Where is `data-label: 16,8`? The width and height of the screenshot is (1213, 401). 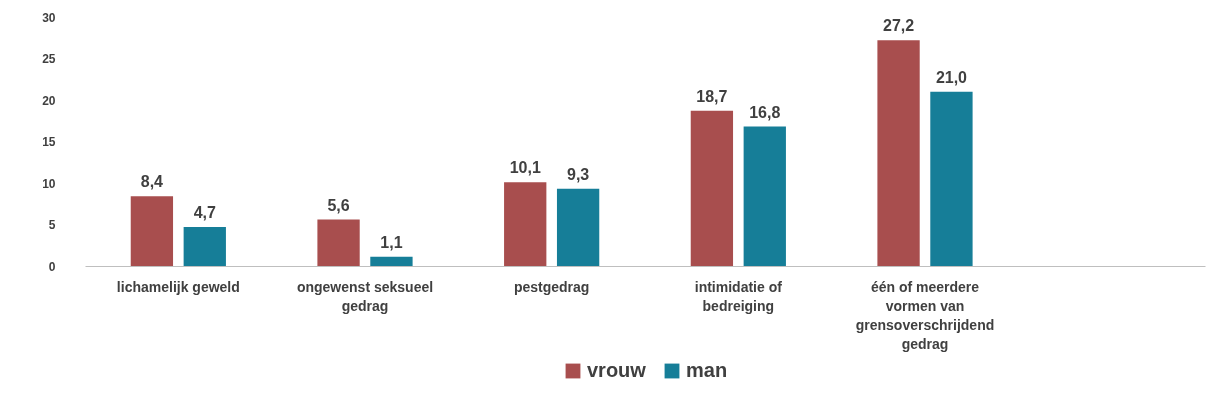
data-label: 16,8 is located at coordinates (765, 112).